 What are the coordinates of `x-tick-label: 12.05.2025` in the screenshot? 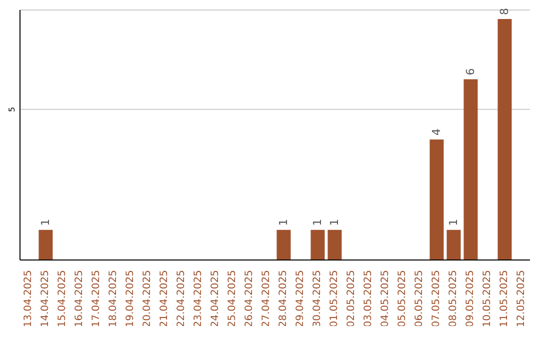 It's located at (521, 299).